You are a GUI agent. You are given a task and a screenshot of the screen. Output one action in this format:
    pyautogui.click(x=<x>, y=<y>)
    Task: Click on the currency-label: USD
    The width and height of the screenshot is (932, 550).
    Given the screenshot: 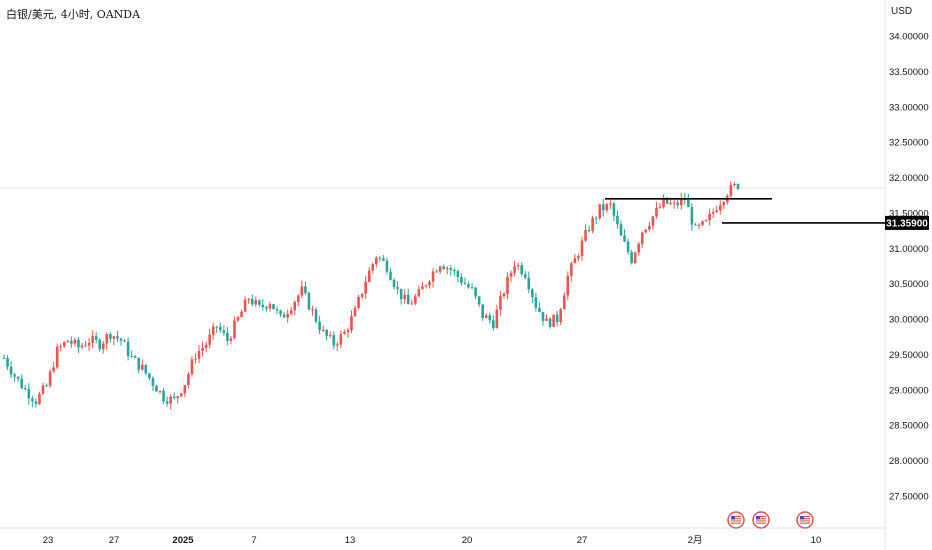 What is the action you would take?
    pyautogui.click(x=902, y=11)
    